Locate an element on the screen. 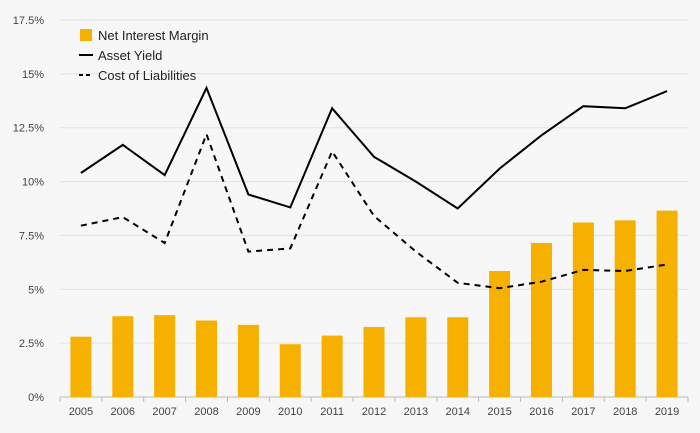 Image resolution: width=700 pixels, height=433 pixels. x-tick-label: 2007 is located at coordinates (164, 412).